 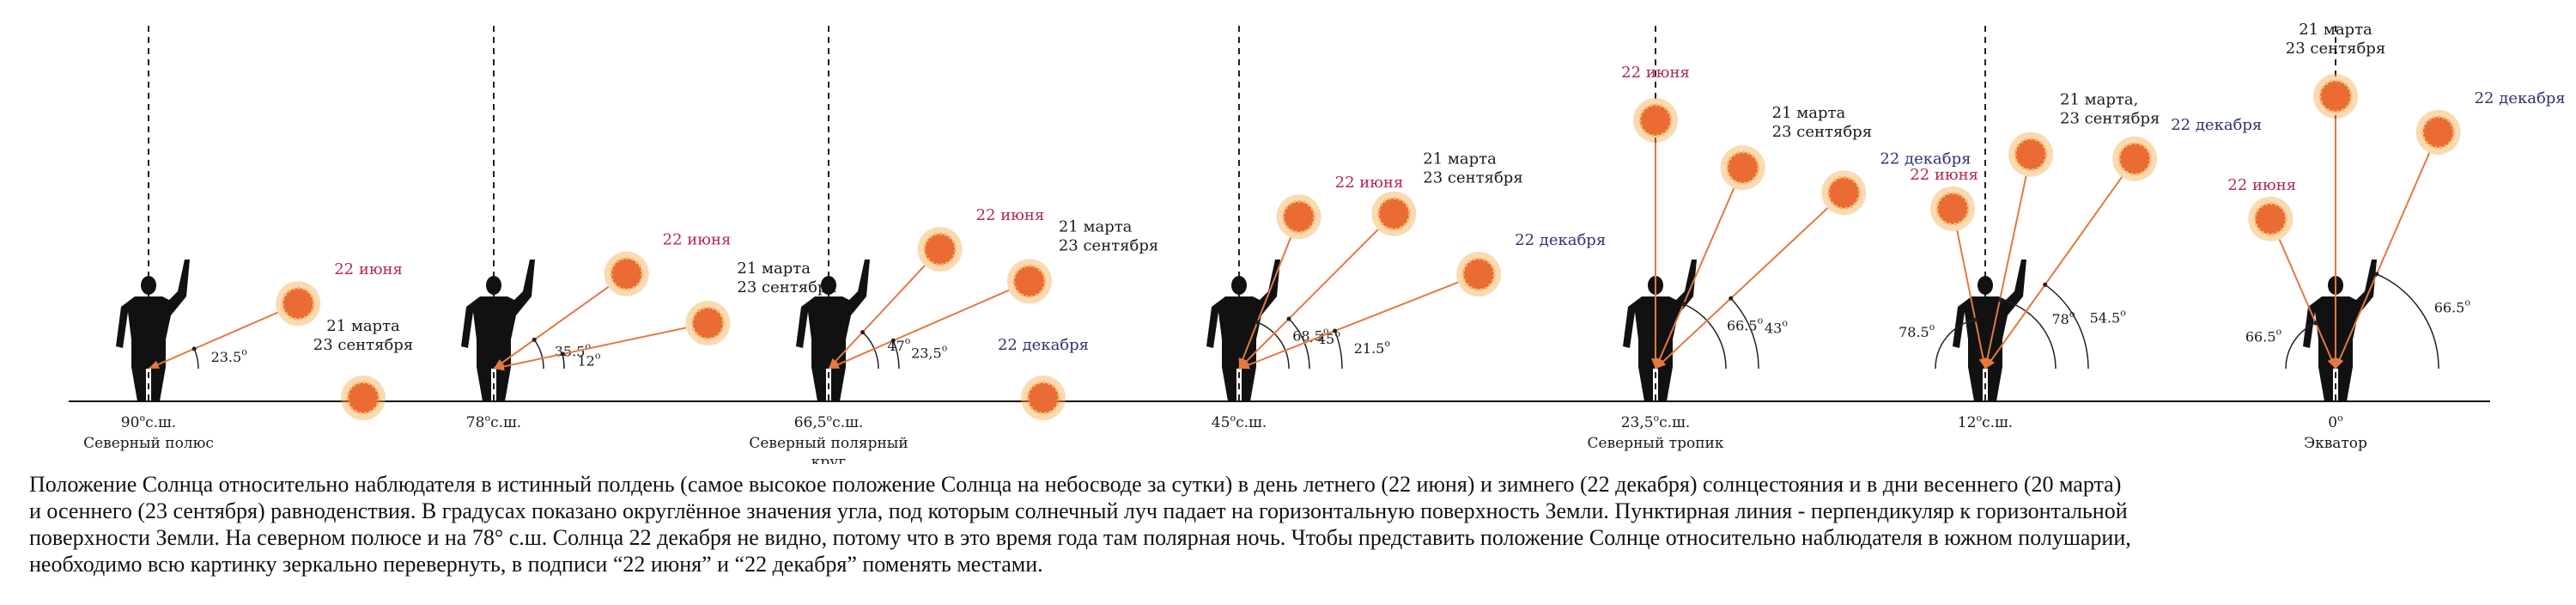 What do you see at coordinates (148, 421) in the screenshot?
I see `latitude-label: 90oс.ш.` at bounding box center [148, 421].